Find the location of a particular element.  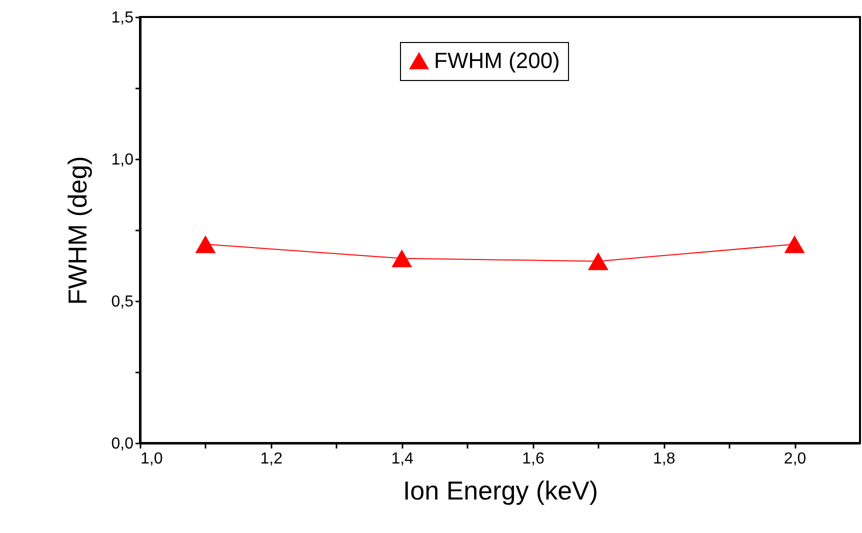

x-tick-label: 1,6 is located at coordinates (533, 459).